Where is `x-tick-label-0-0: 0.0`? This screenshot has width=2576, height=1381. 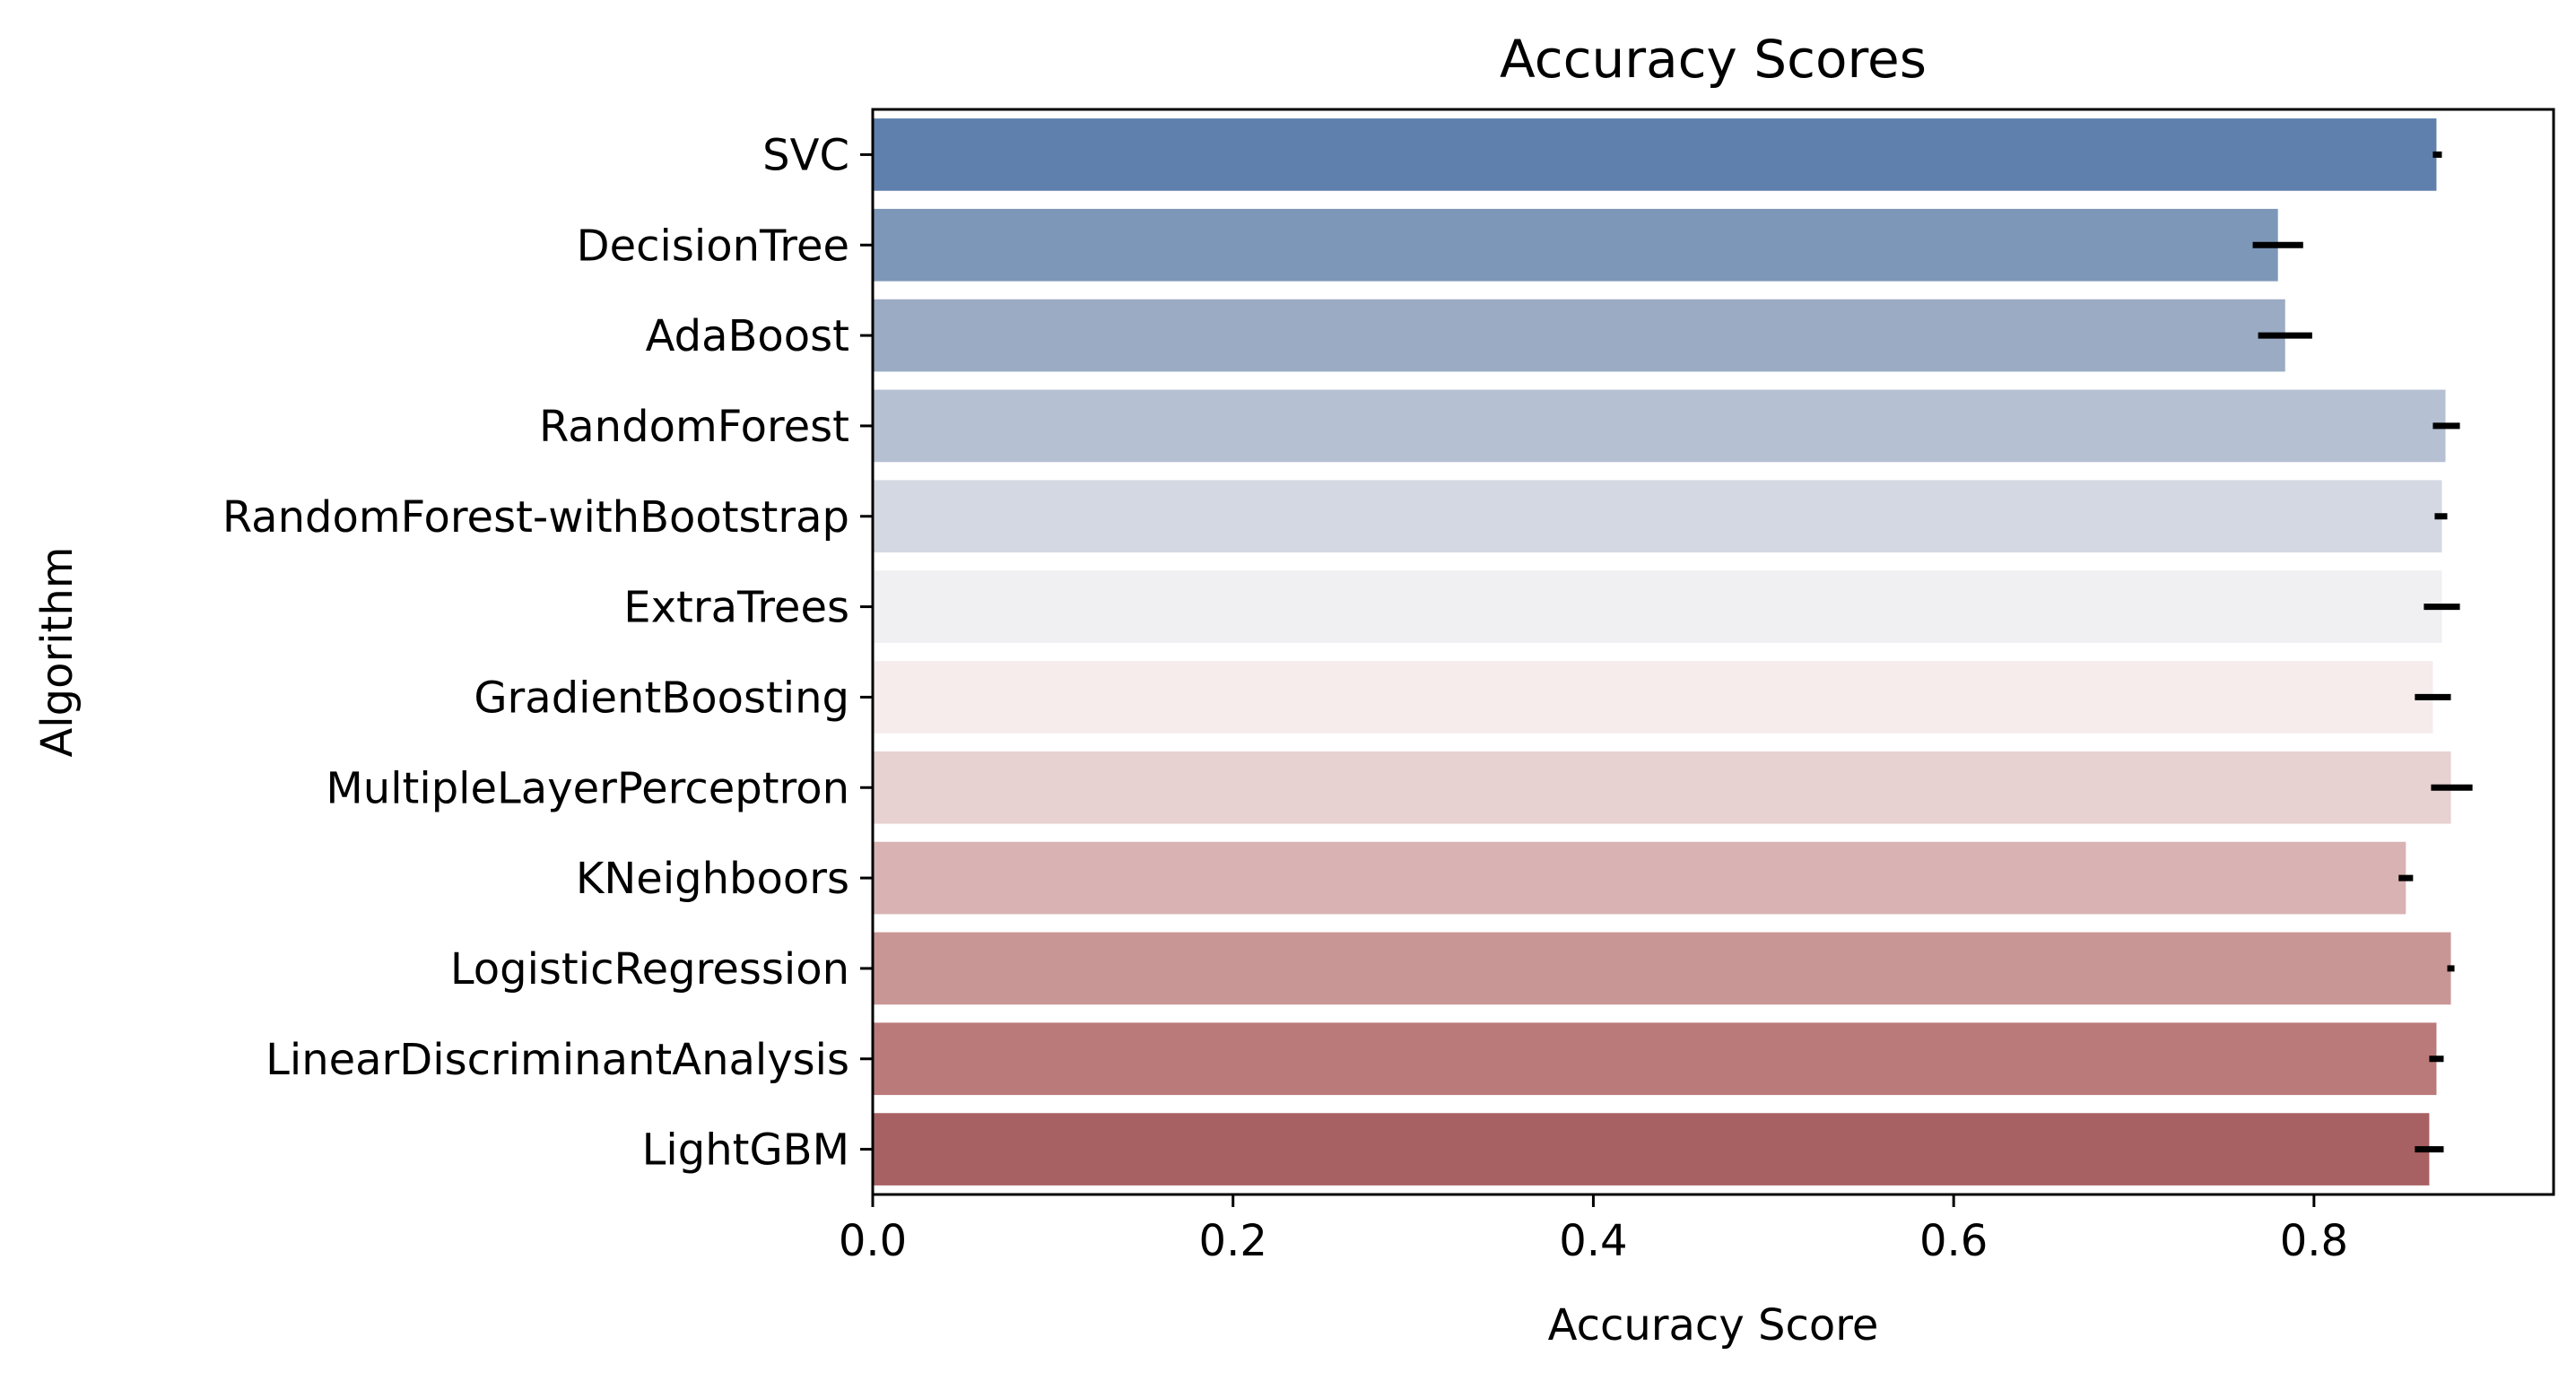
x-tick-label-0-0: 0.0 is located at coordinates (873, 1241).